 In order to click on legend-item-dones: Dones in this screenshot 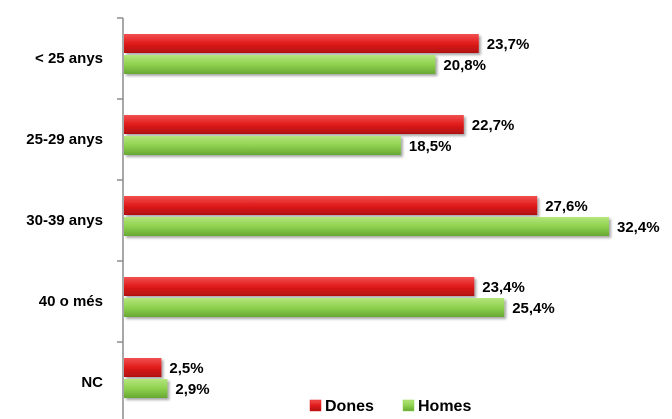, I will do `click(341, 406)`.